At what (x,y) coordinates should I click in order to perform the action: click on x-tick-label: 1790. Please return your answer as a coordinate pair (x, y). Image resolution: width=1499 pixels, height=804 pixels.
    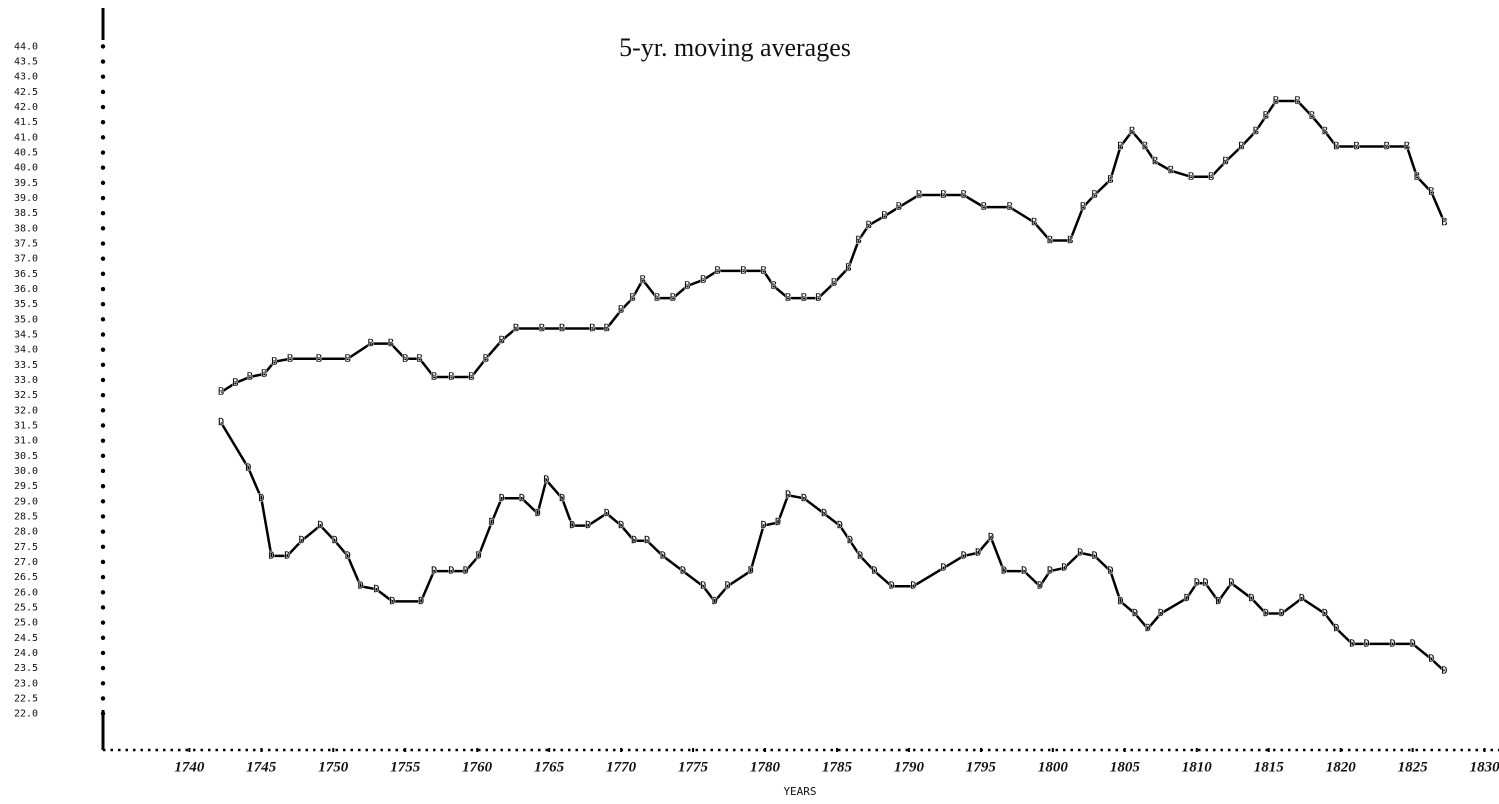
    Looking at the image, I should click on (909, 767).